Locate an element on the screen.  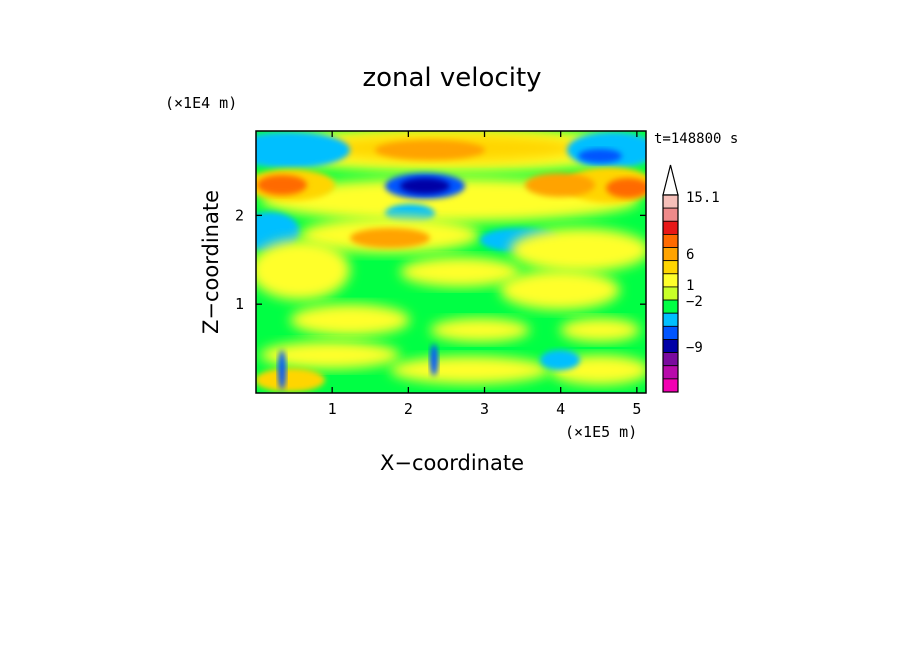
colorbar: 15.1 6 1−2 −9 is located at coordinates (691, 278).